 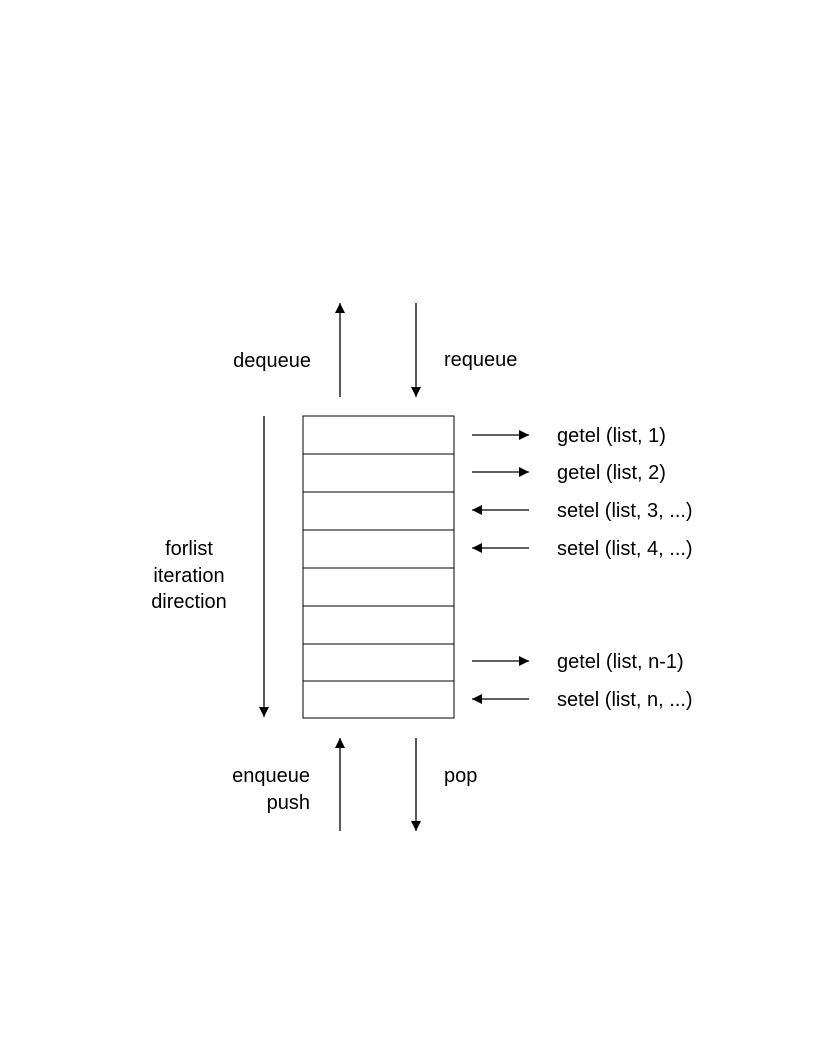 I want to click on forlist-label-line3: direction, so click(x=189, y=602).